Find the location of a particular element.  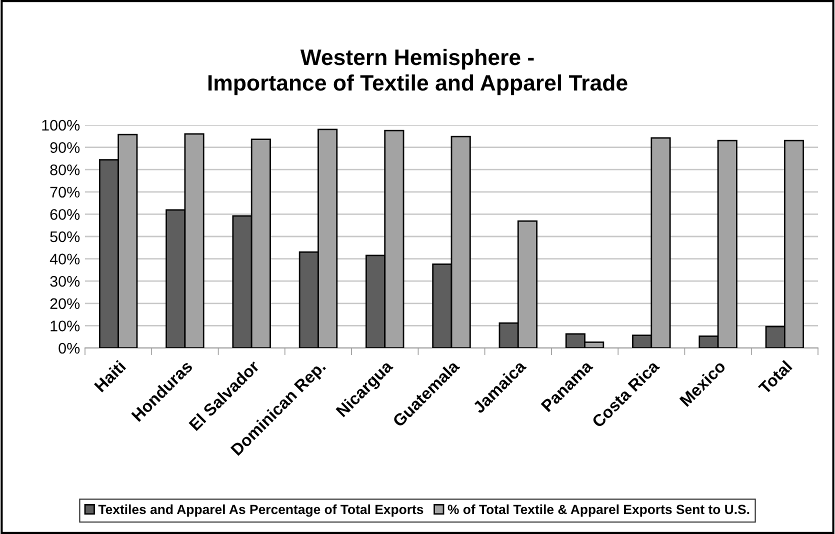

y-tick-label: 70% is located at coordinates (65, 192).